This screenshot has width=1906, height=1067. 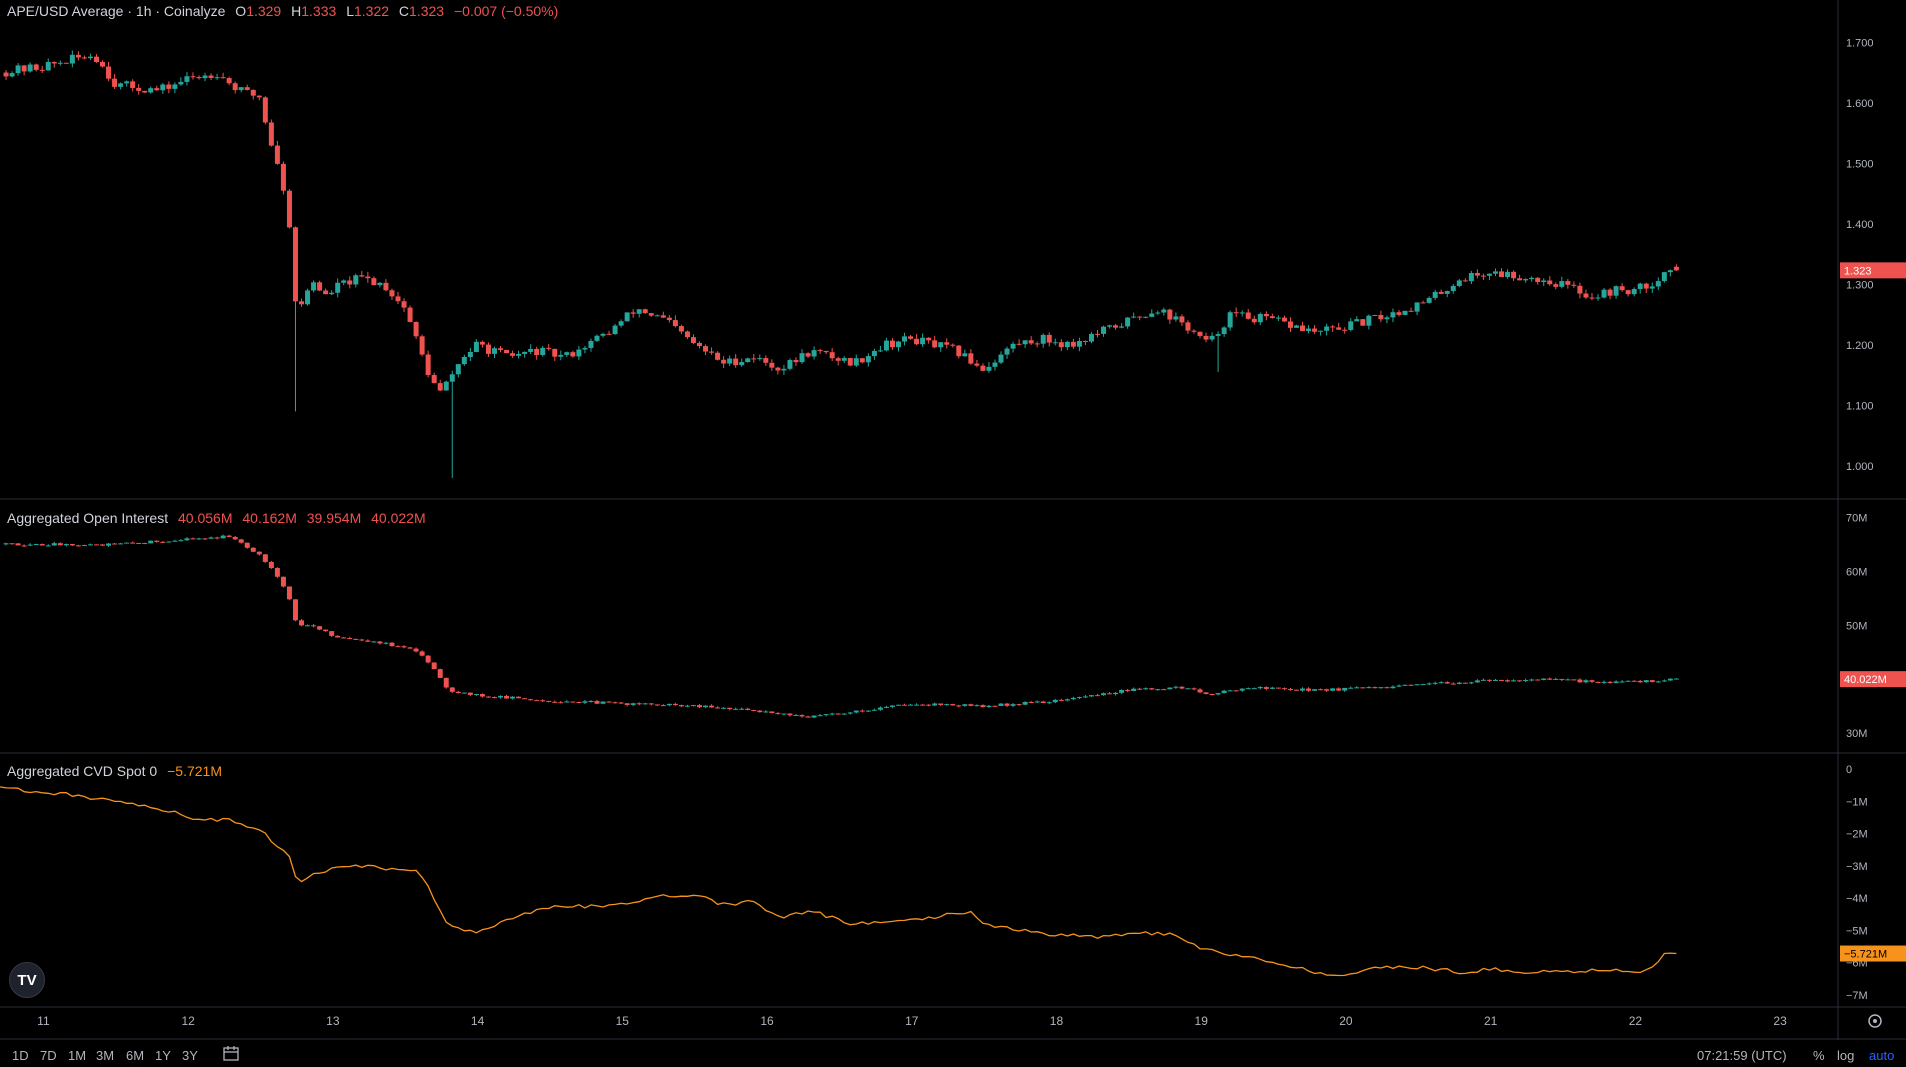 What do you see at coordinates (163, 1055) in the screenshot?
I see `timeframe-1y: 1Y` at bounding box center [163, 1055].